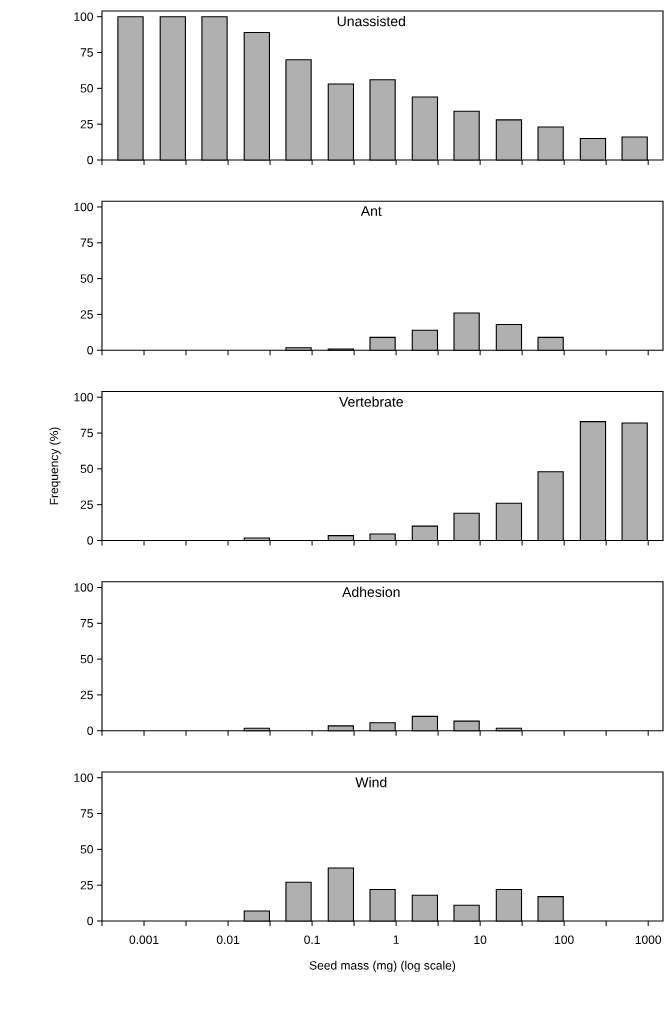 This screenshot has width=669, height=1026. I want to click on x-tick-label: 0.1, so click(312, 940).